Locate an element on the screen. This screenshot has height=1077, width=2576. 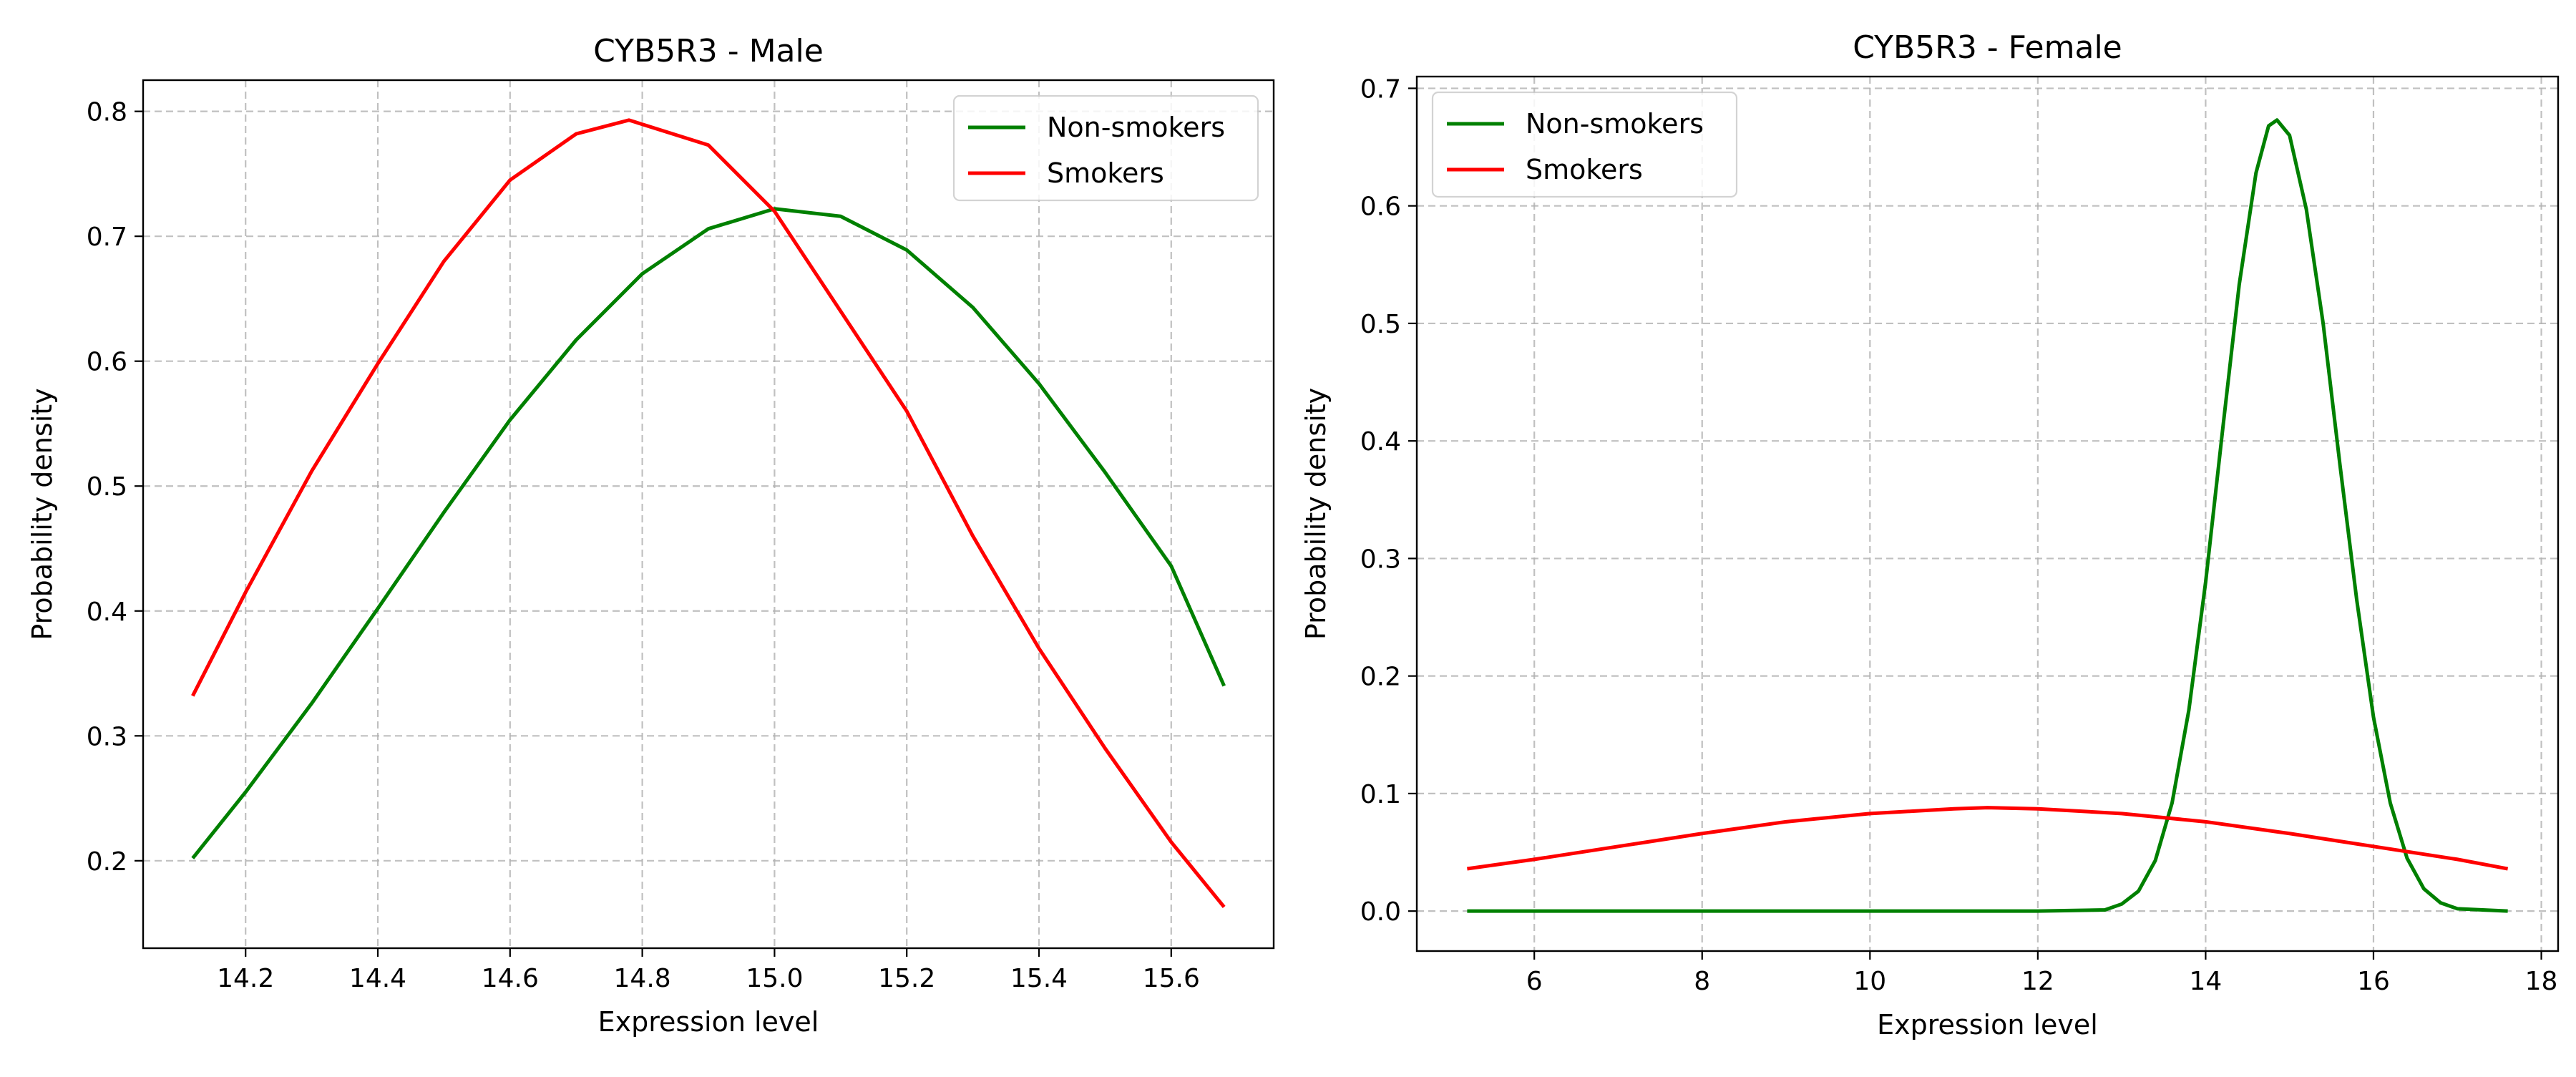
chart-title: CYB5R3 - Female is located at coordinates (1987, 47).